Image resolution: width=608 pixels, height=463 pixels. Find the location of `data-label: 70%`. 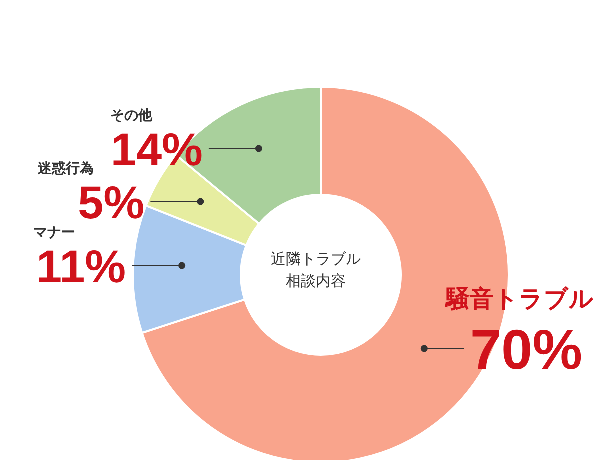

data-label: 70% is located at coordinates (526, 349).